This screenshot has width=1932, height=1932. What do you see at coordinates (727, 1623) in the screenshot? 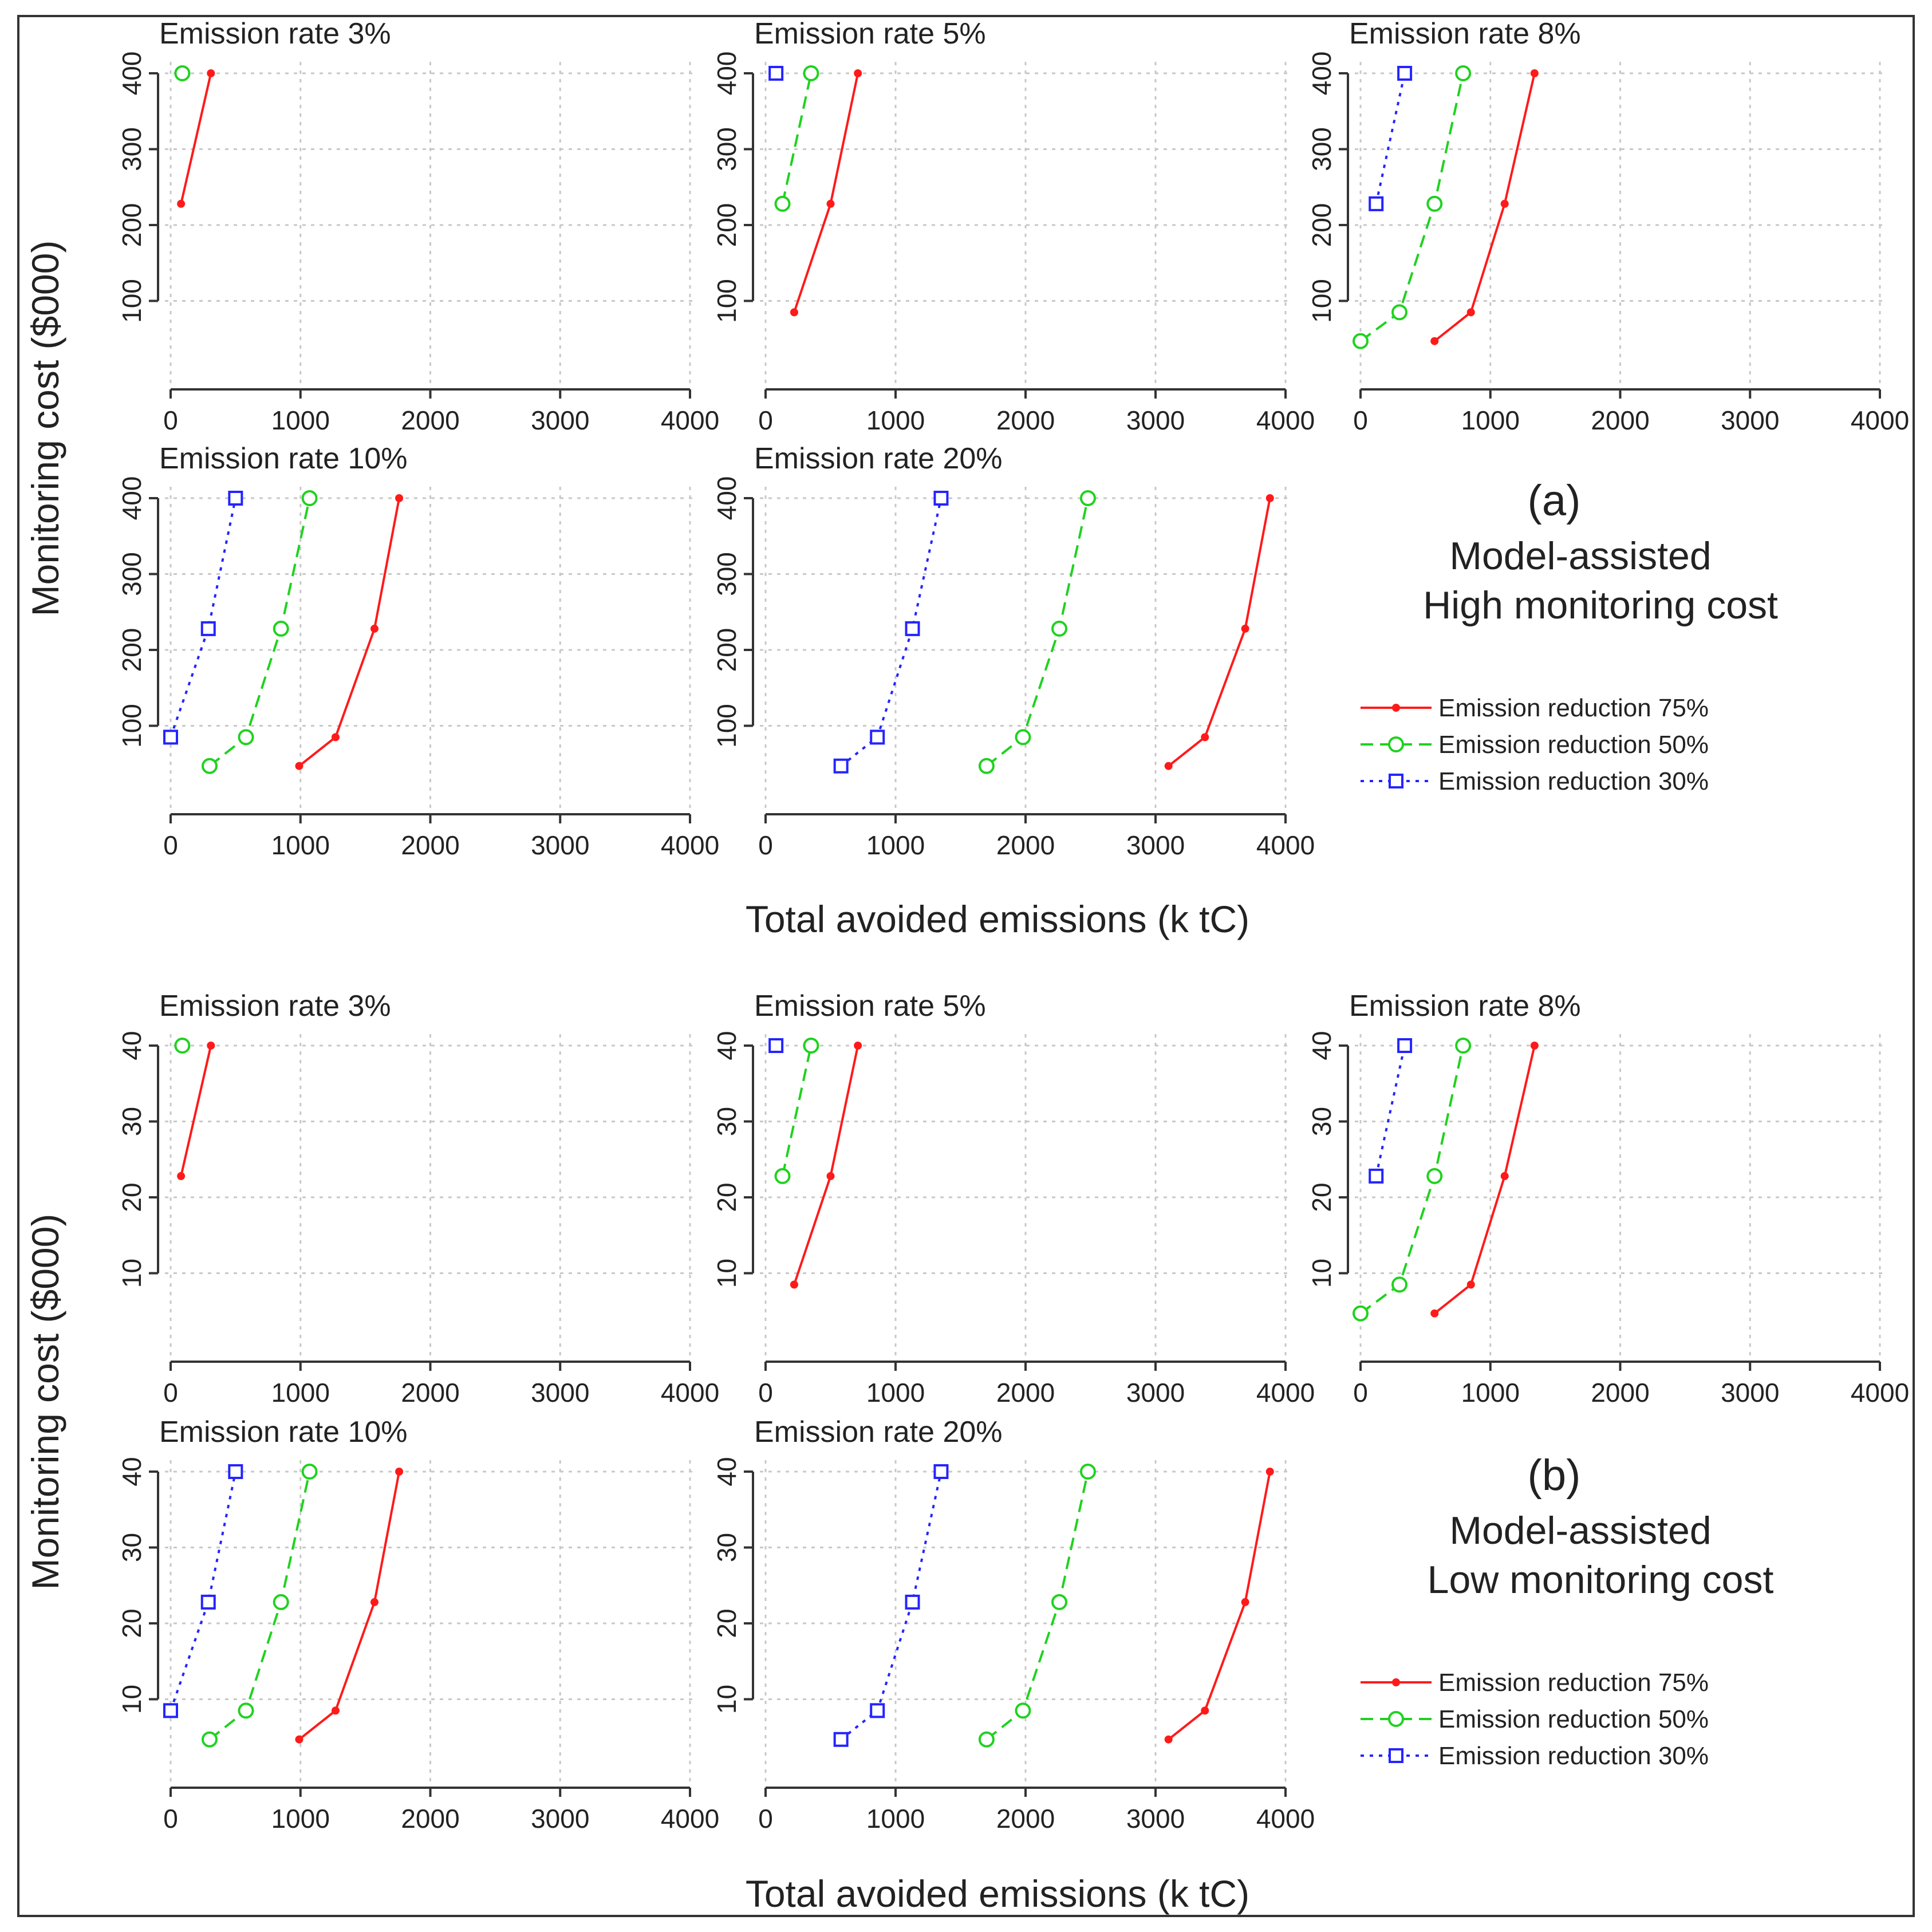
I see `y-tick-label: 20` at bounding box center [727, 1623].